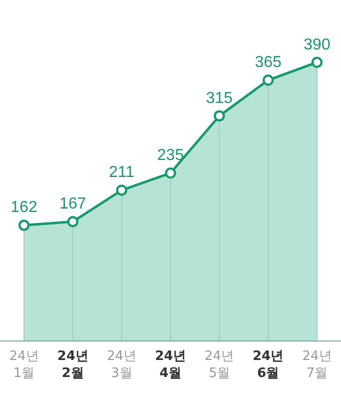 The image size is (341, 400). I want to click on x-tick-label: 24년 6월, so click(268, 365).